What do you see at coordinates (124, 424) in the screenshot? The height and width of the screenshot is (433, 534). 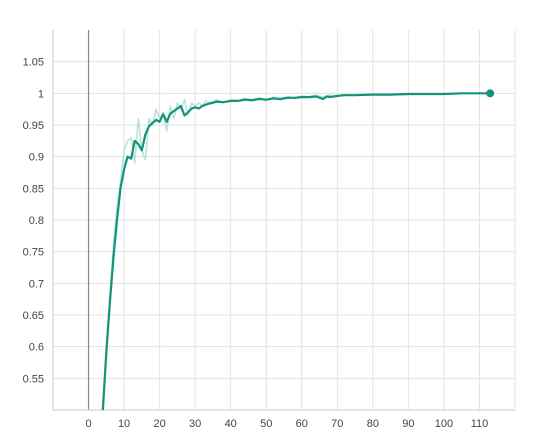 I see `x-tick-label: 10` at bounding box center [124, 424].